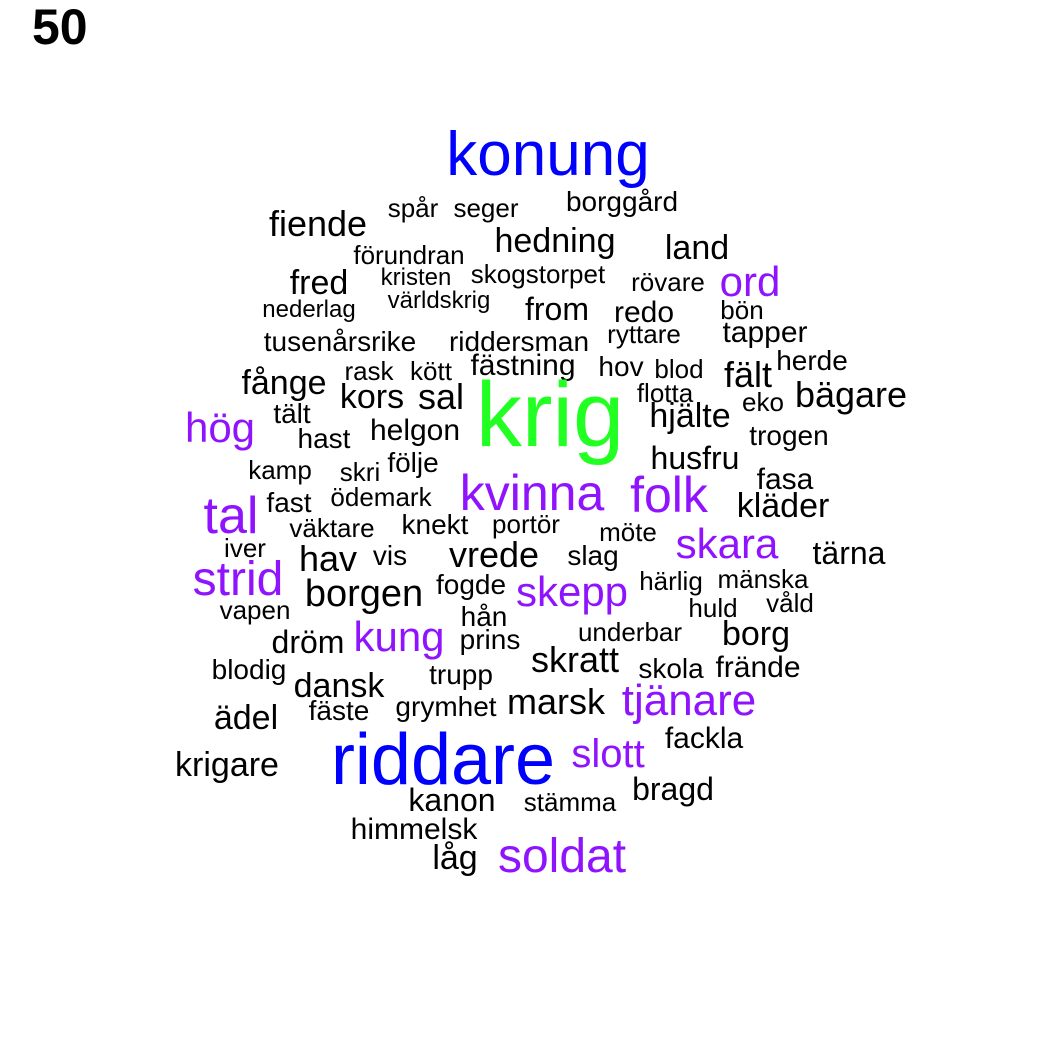 This screenshot has width=1050, height=1050. What do you see at coordinates (324, 438) in the screenshot?
I see `word-hast: hast` at bounding box center [324, 438].